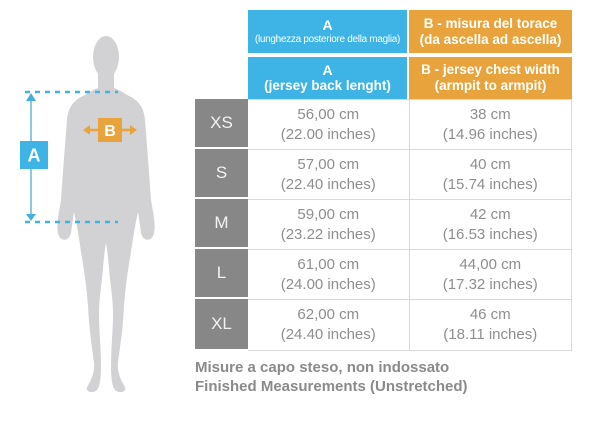 The image size is (600, 431). Describe the element at coordinates (327, 39) in the screenshot. I see `header-a-it-sub: (lunghezza posteriore della maglia)` at that location.